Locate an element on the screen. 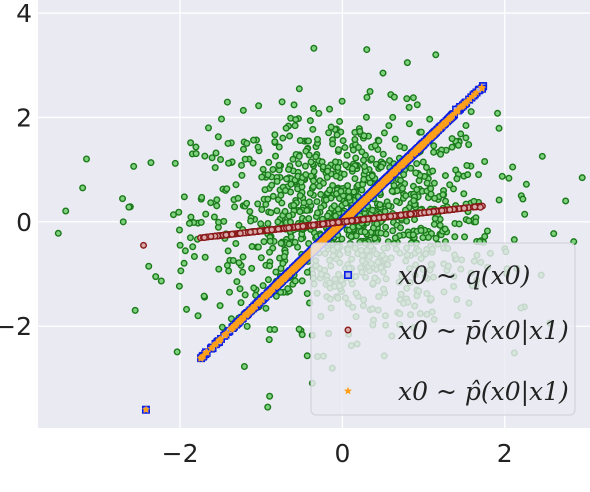 The width and height of the screenshot is (590, 492). legend-label: x0 ~ p̂(x0|x1) is located at coordinates (483, 392).